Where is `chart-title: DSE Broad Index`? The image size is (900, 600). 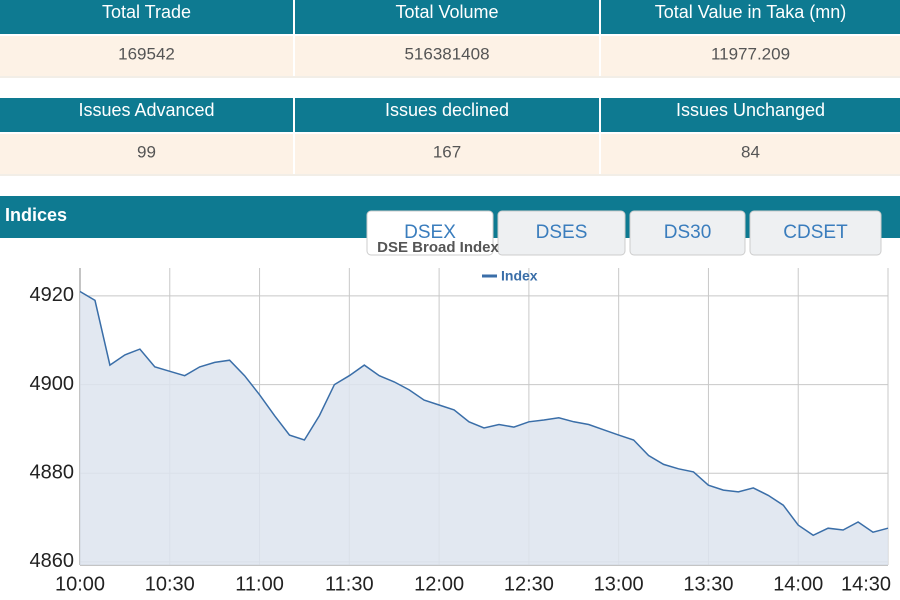
chart-title: DSE Broad Index is located at coordinates (438, 247).